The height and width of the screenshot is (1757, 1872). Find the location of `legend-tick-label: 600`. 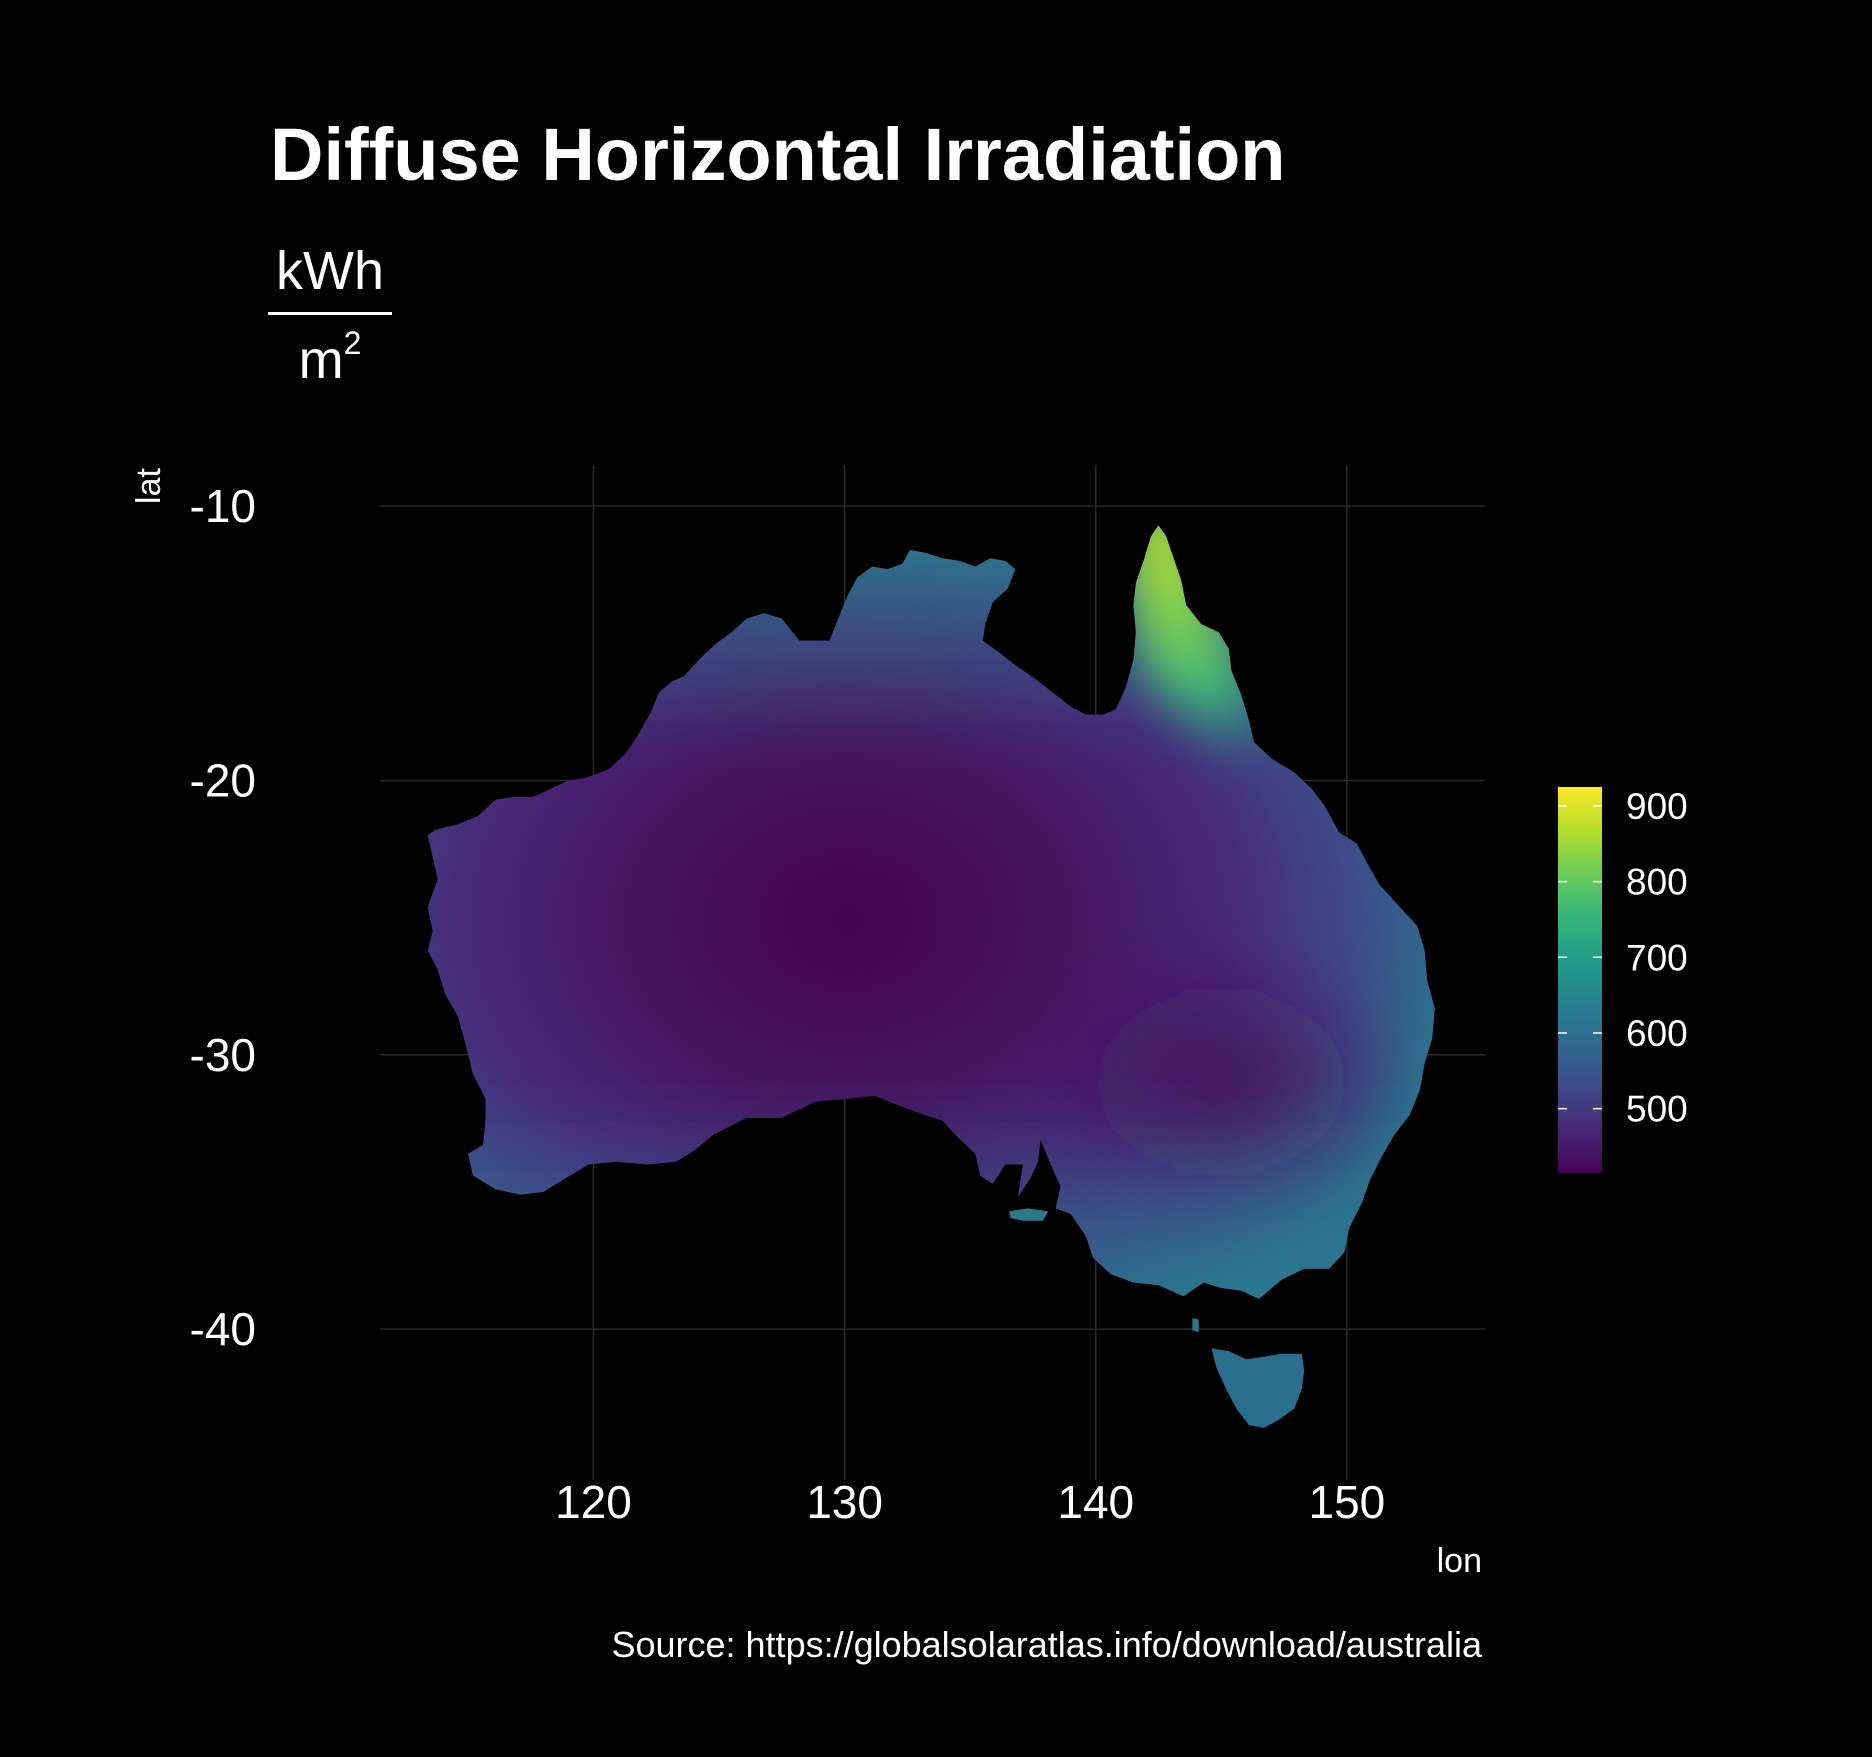

legend-tick-label: 600 is located at coordinates (1657, 1033).